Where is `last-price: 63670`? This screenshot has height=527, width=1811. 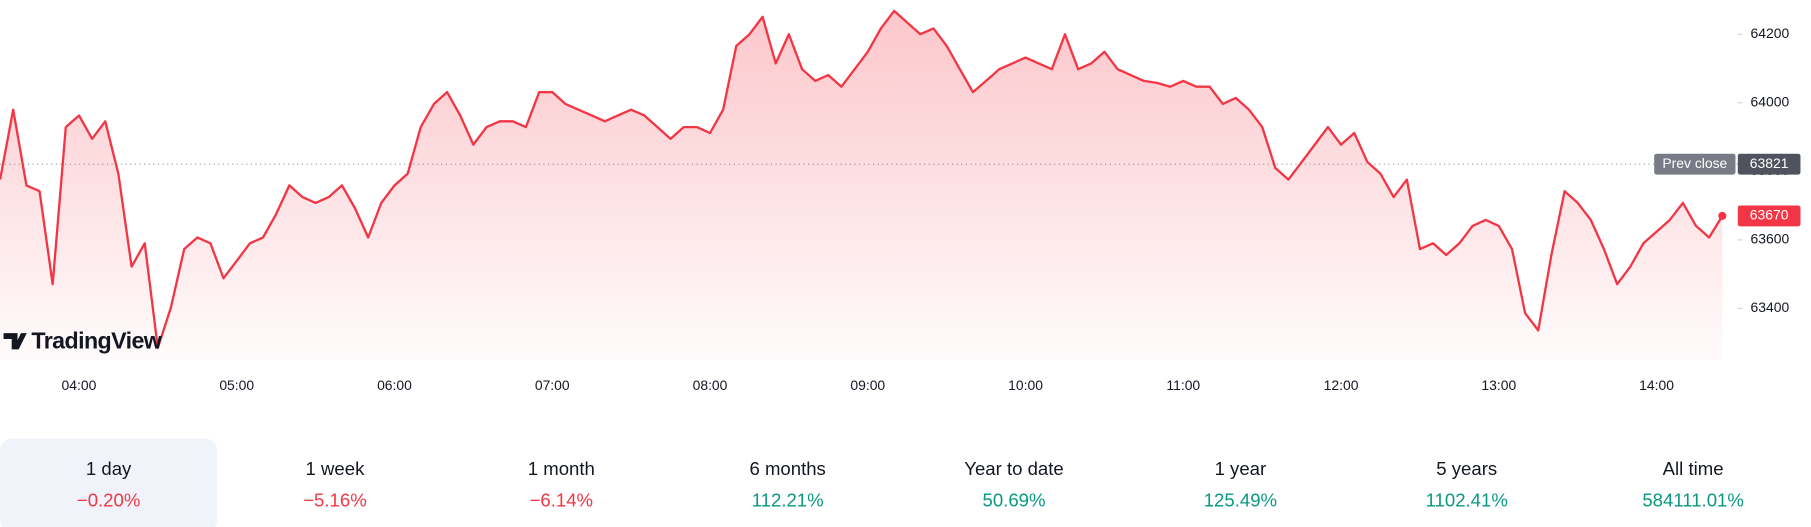
last-price: 63670 is located at coordinates (1769, 215).